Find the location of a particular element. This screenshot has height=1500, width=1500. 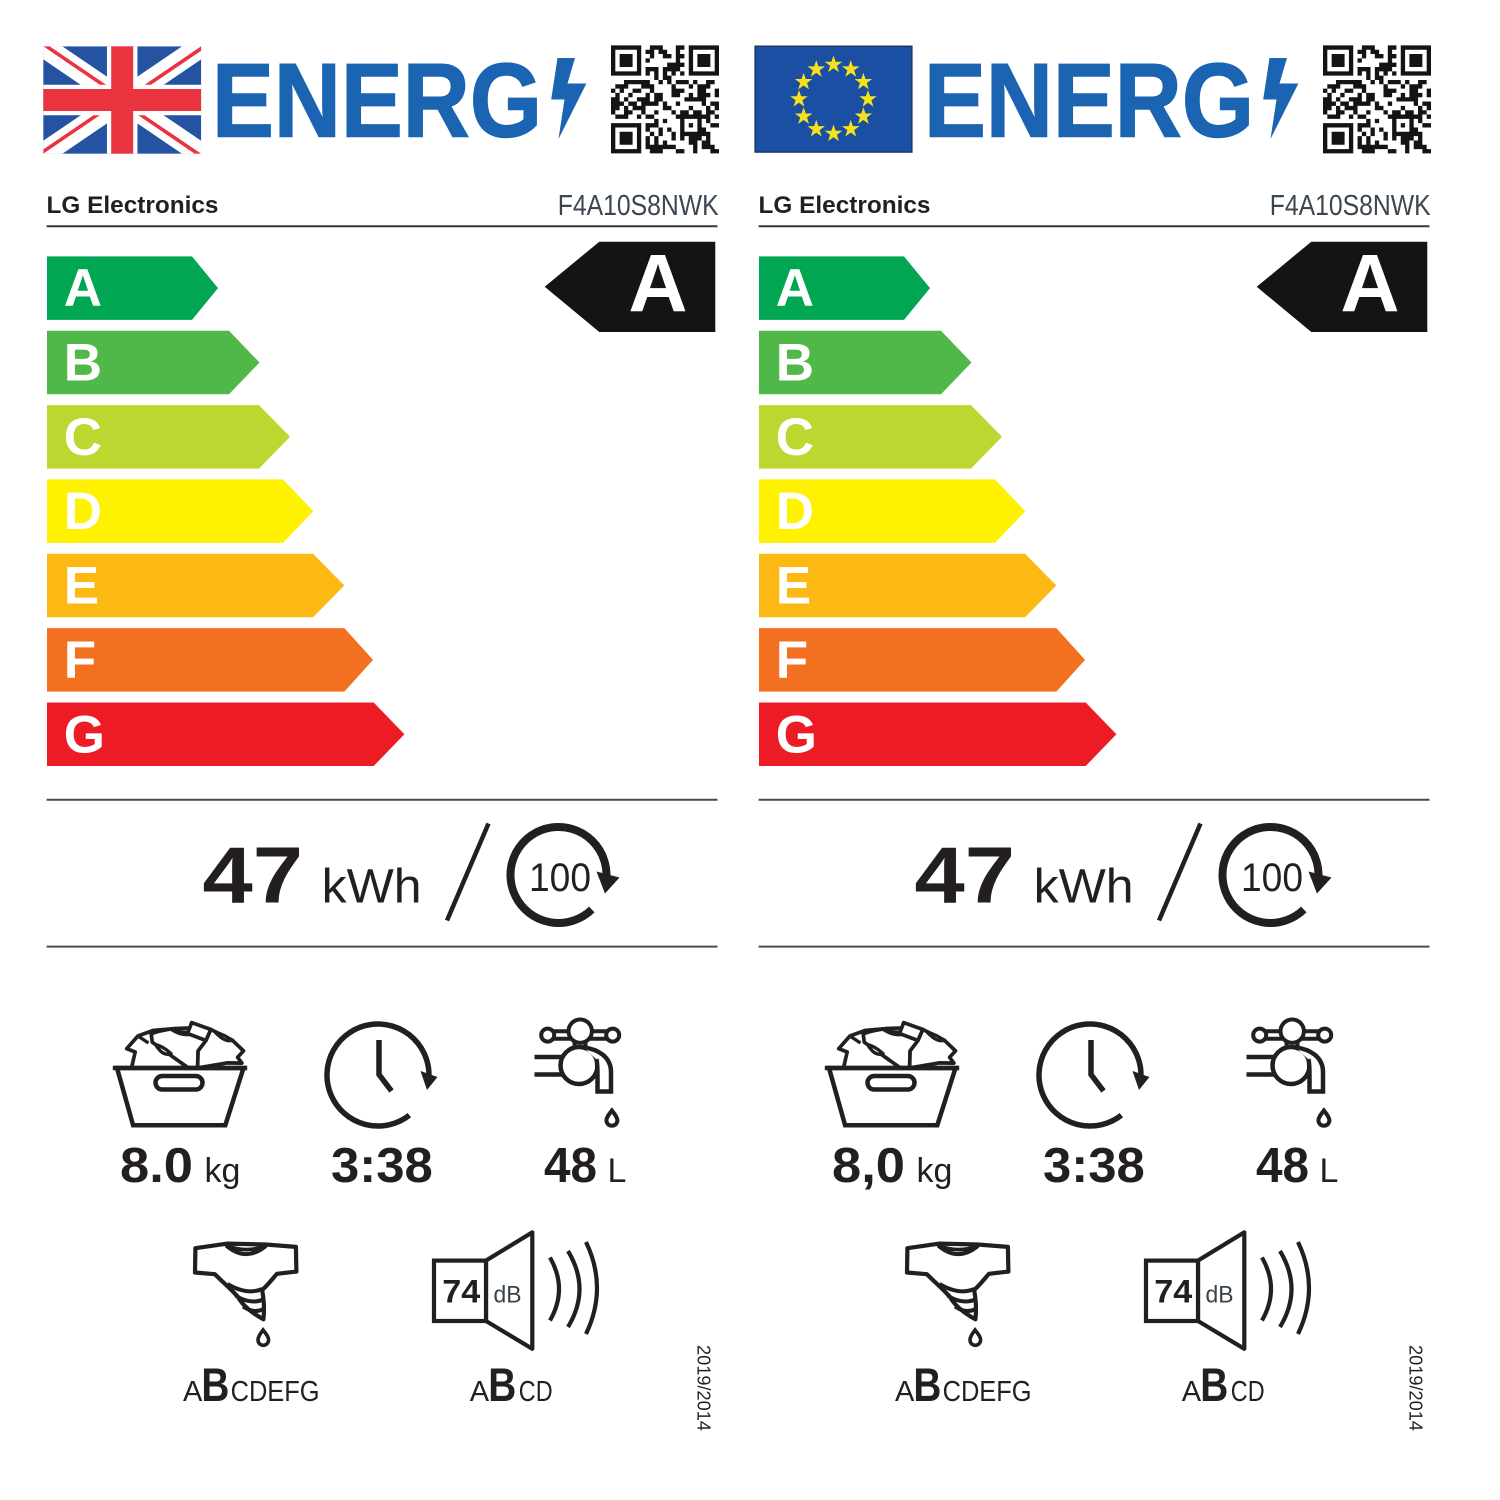

svg-text: 8.0 is located at coordinates (156, 1166).